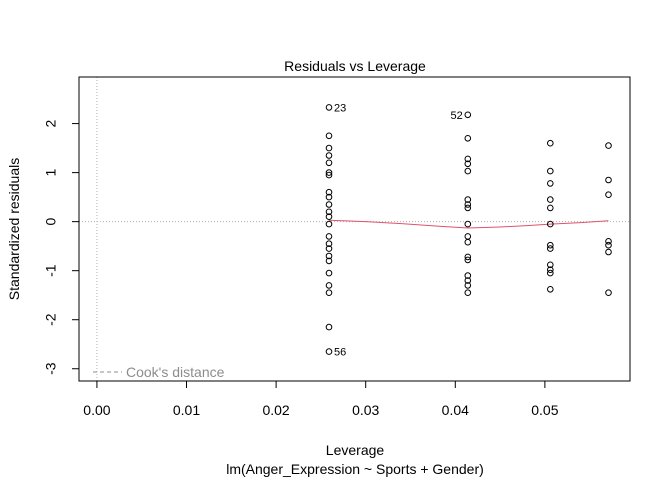 The image size is (672, 480). Describe the element at coordinates (51, 270) in the screenshot. I see `y-tick-label: -1` at that location.